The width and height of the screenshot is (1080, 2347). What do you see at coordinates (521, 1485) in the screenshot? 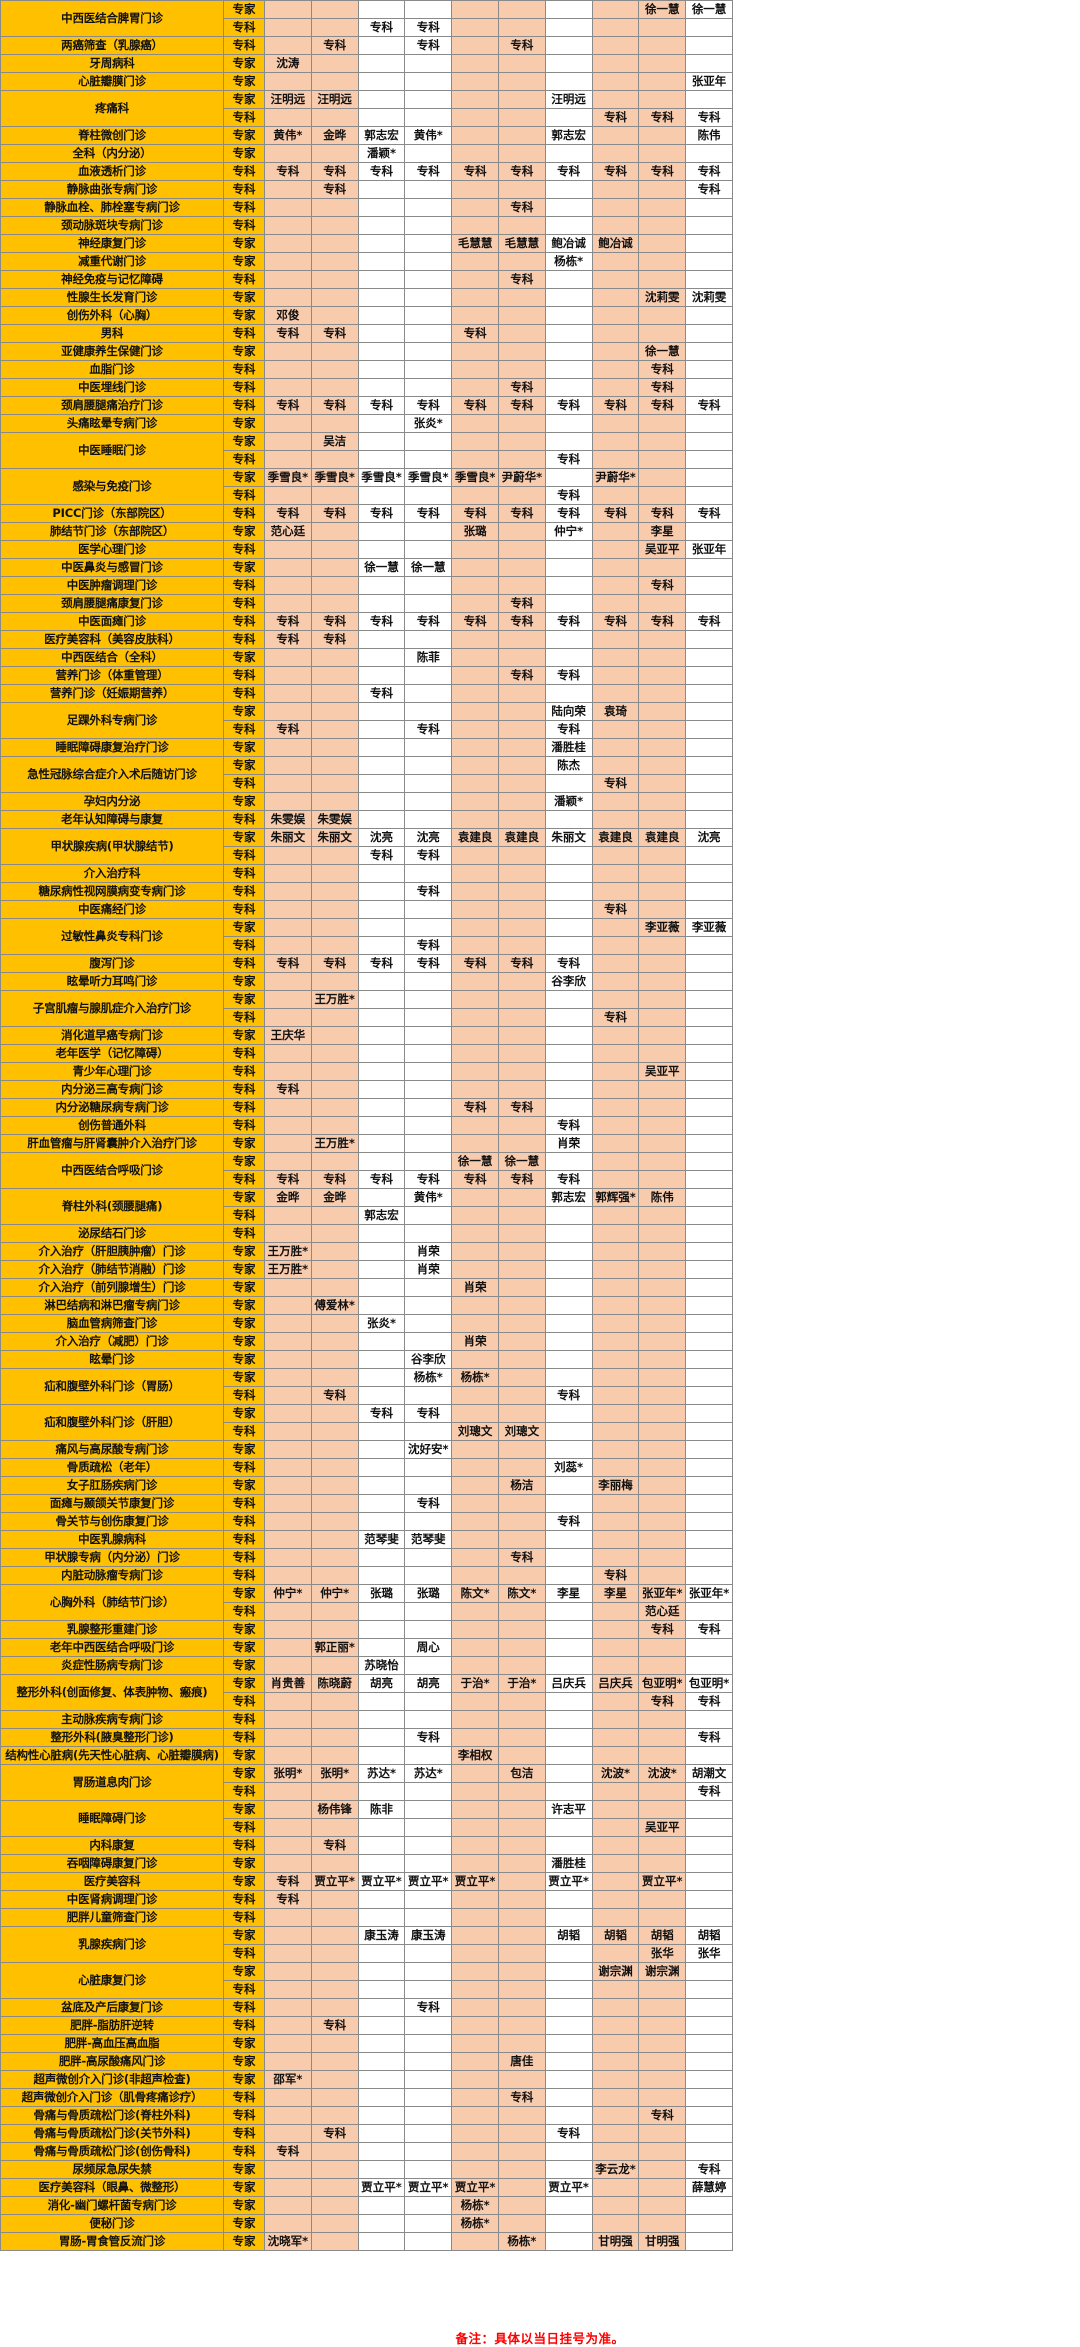
I see `schedule-cell: 杨洁` at bounding box center [521, 1485].